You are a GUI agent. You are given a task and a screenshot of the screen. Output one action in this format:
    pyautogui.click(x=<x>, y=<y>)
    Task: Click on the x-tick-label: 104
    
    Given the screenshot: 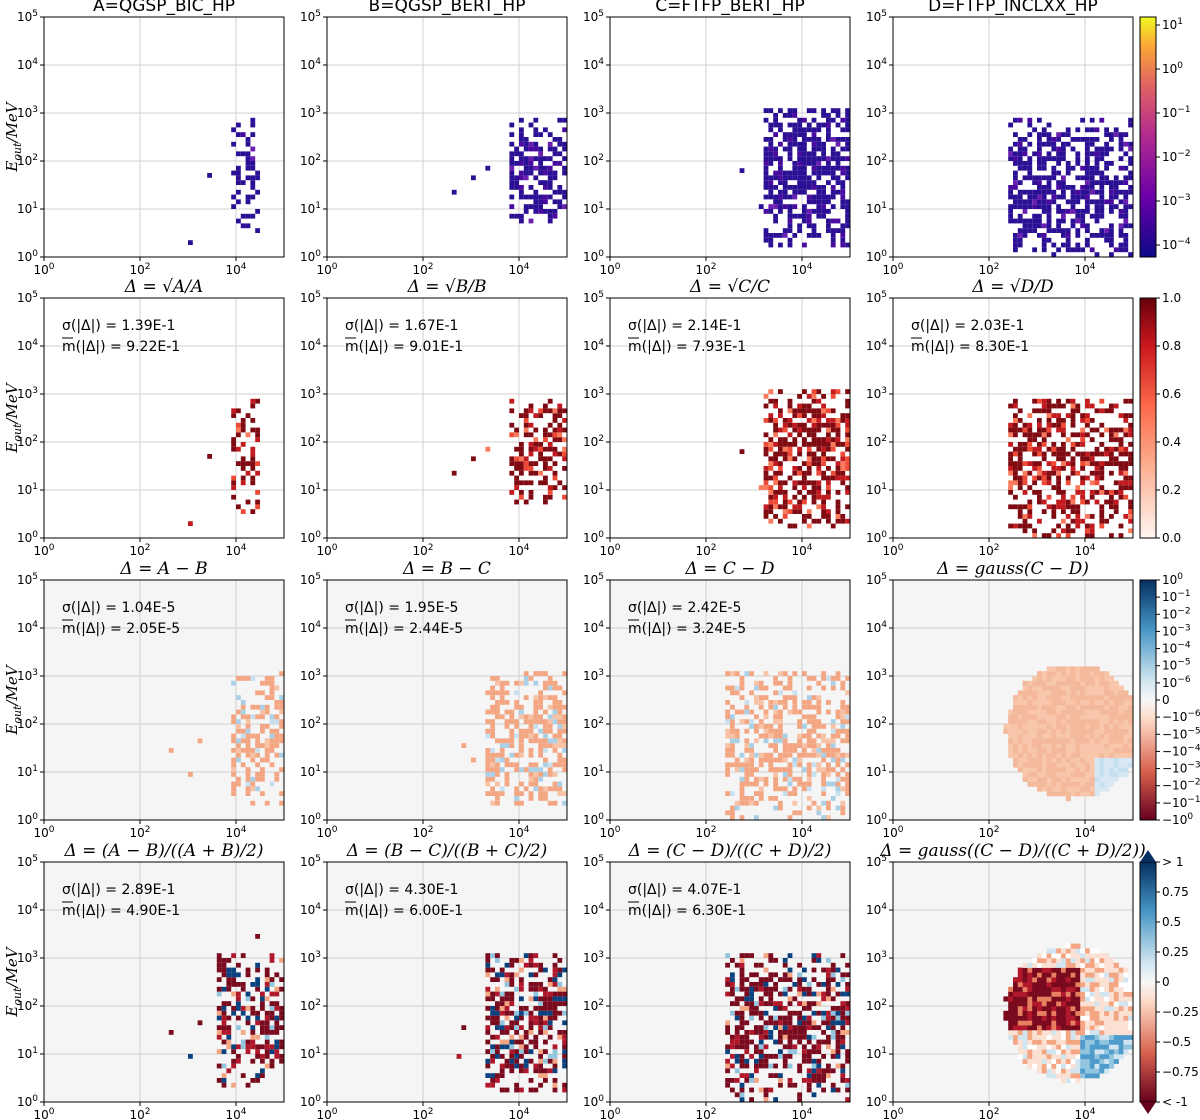 What is the action you would take?
    pyautogui.click(x=801, y=1113)
    